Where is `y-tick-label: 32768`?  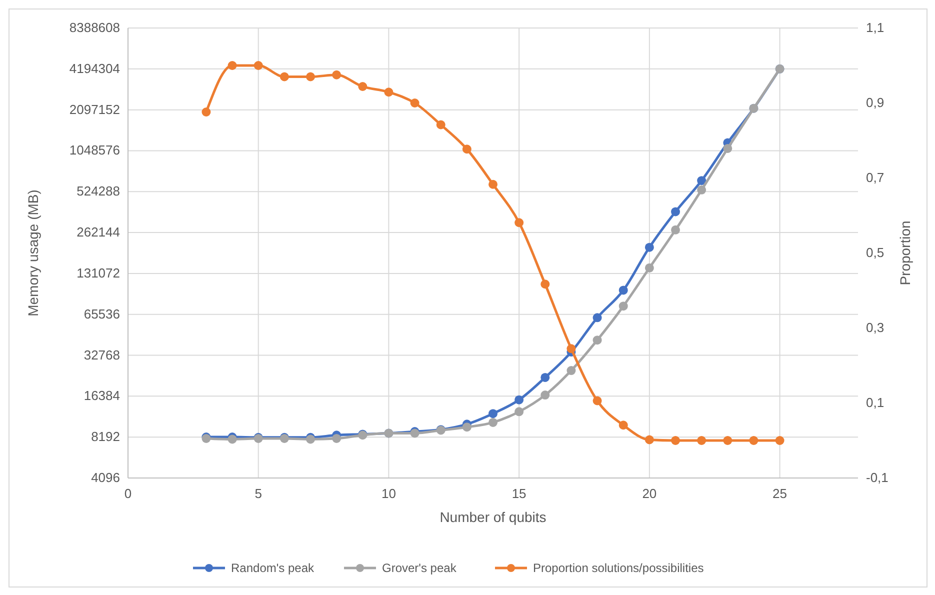 y-tick-label: 32768 is located at coordinates (102, 354).